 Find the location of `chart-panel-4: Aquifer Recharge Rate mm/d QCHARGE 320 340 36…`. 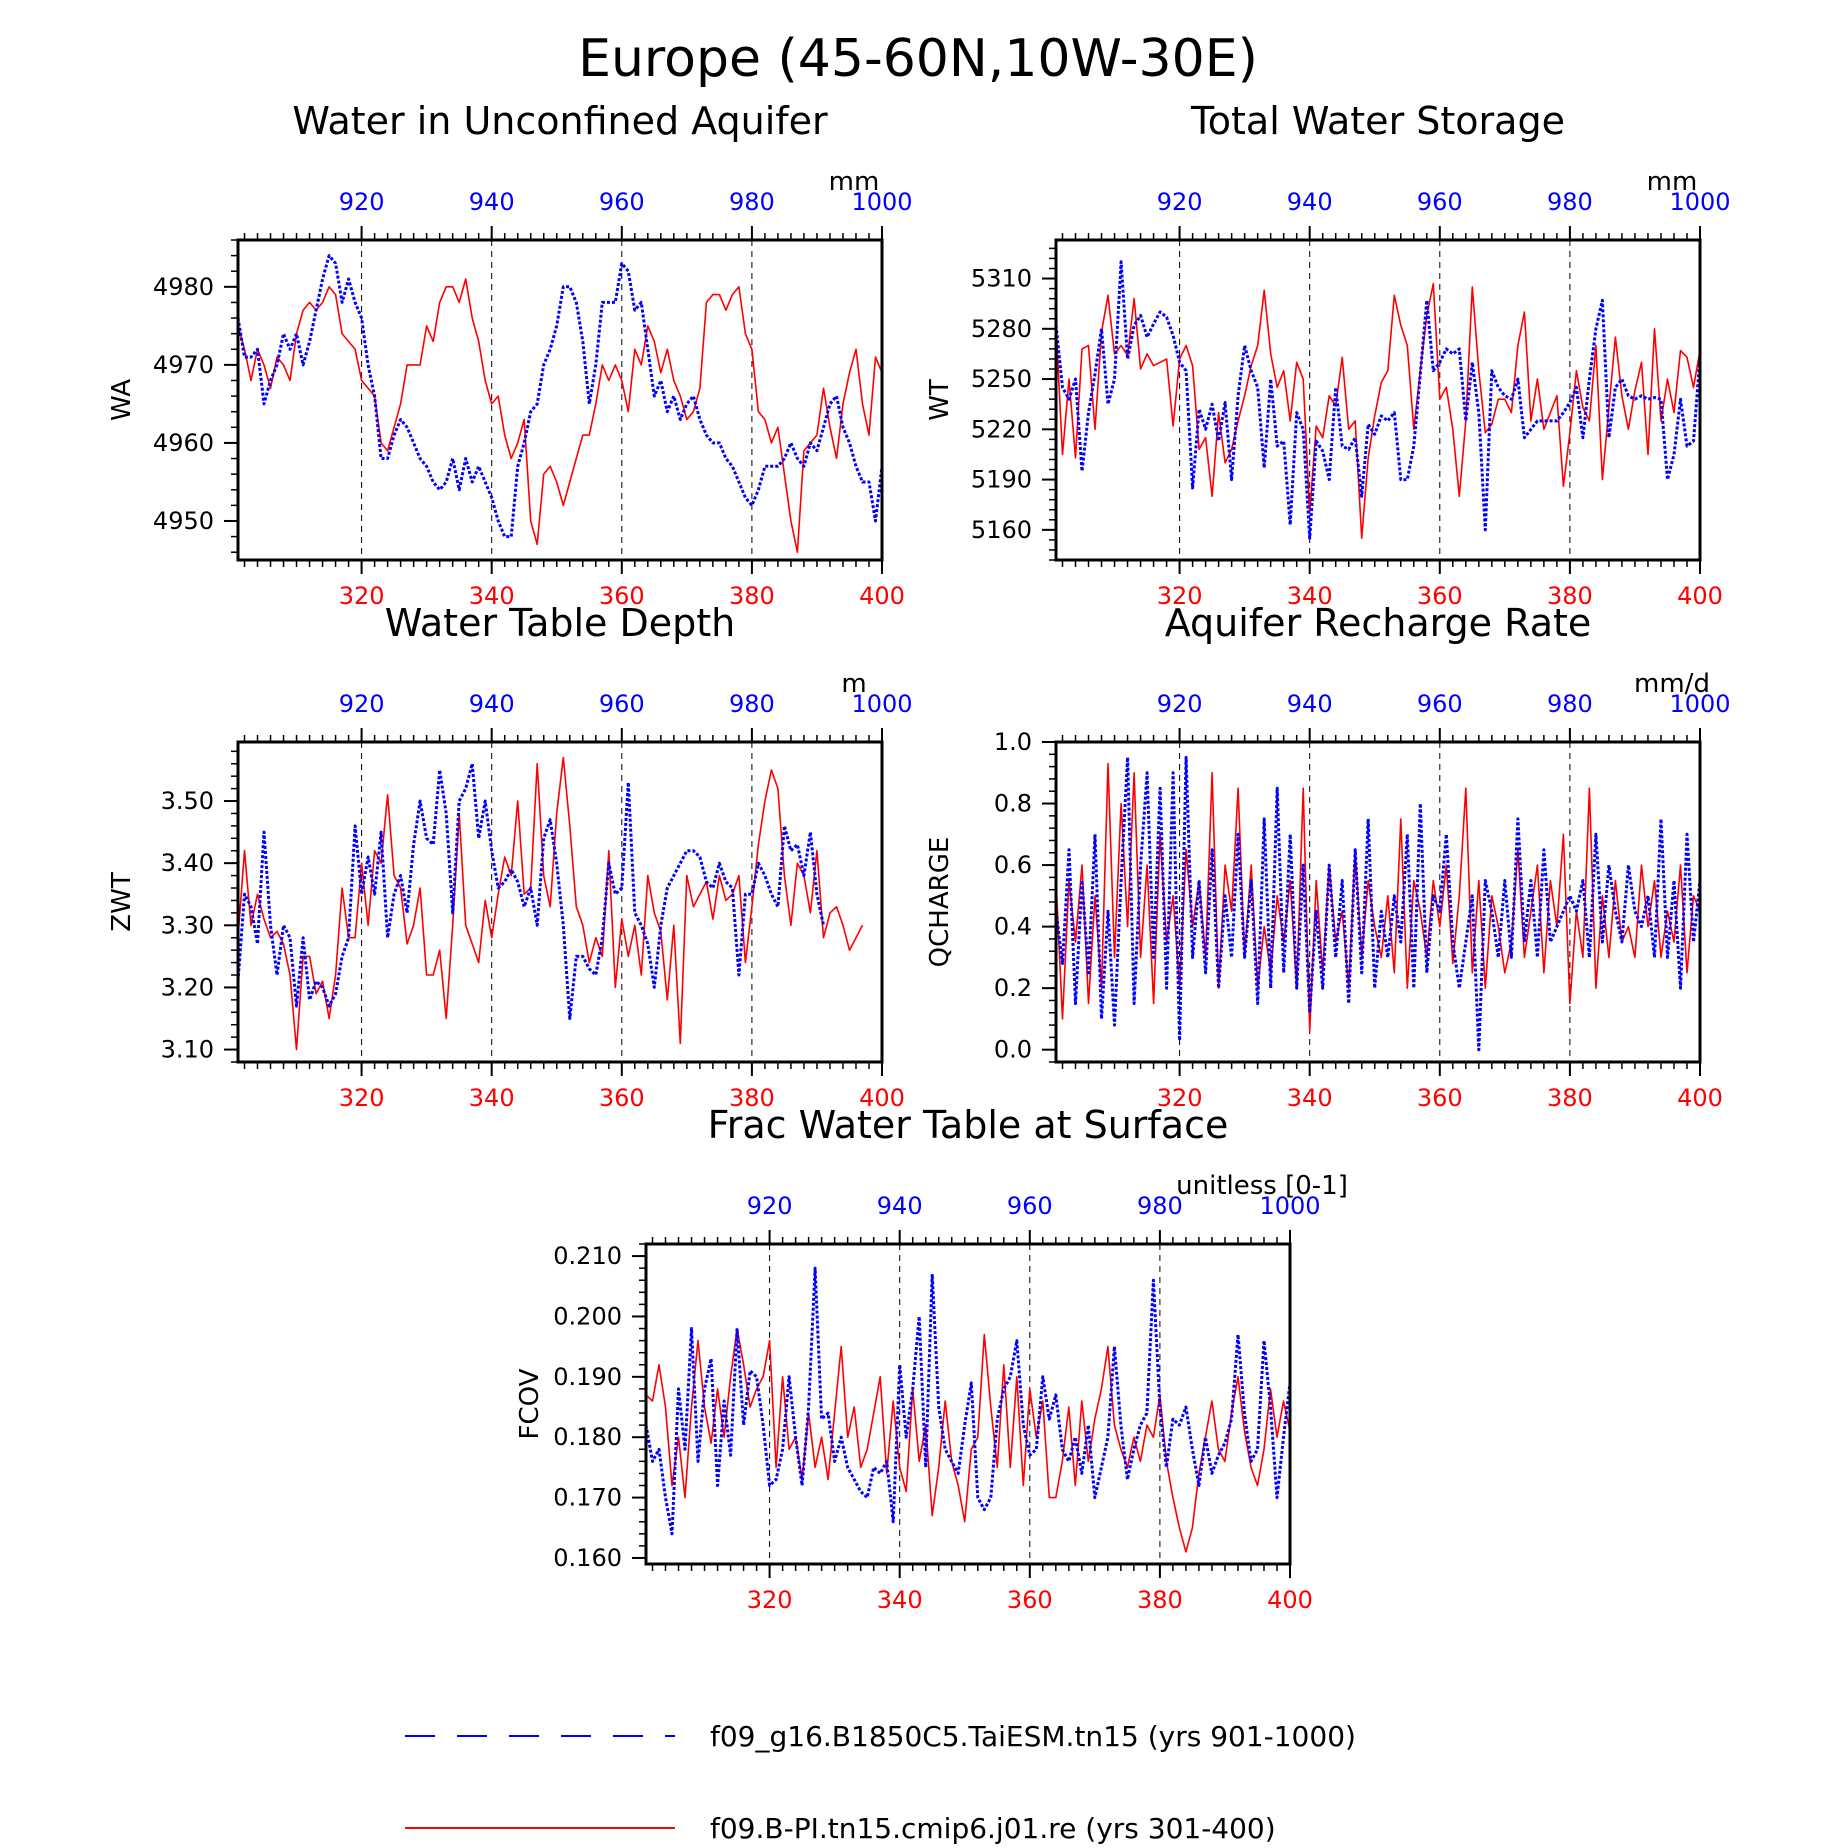

chart-panel-4: Aquifer Recharge Rate mm/d QCHARGE 320 340 36… is located at coordinates (1328, 856).